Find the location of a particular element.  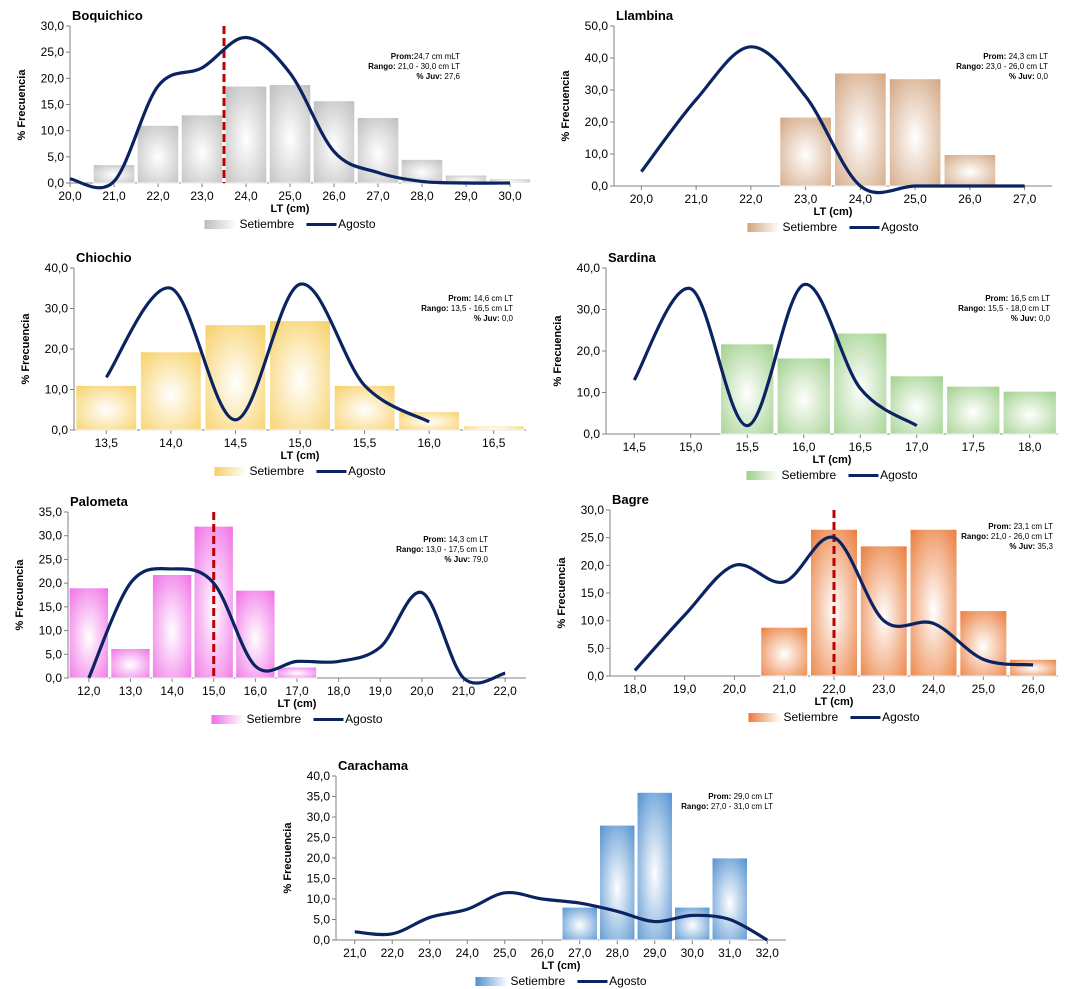

x-tick-label: 23,0 is located at coordinates (806, 199).